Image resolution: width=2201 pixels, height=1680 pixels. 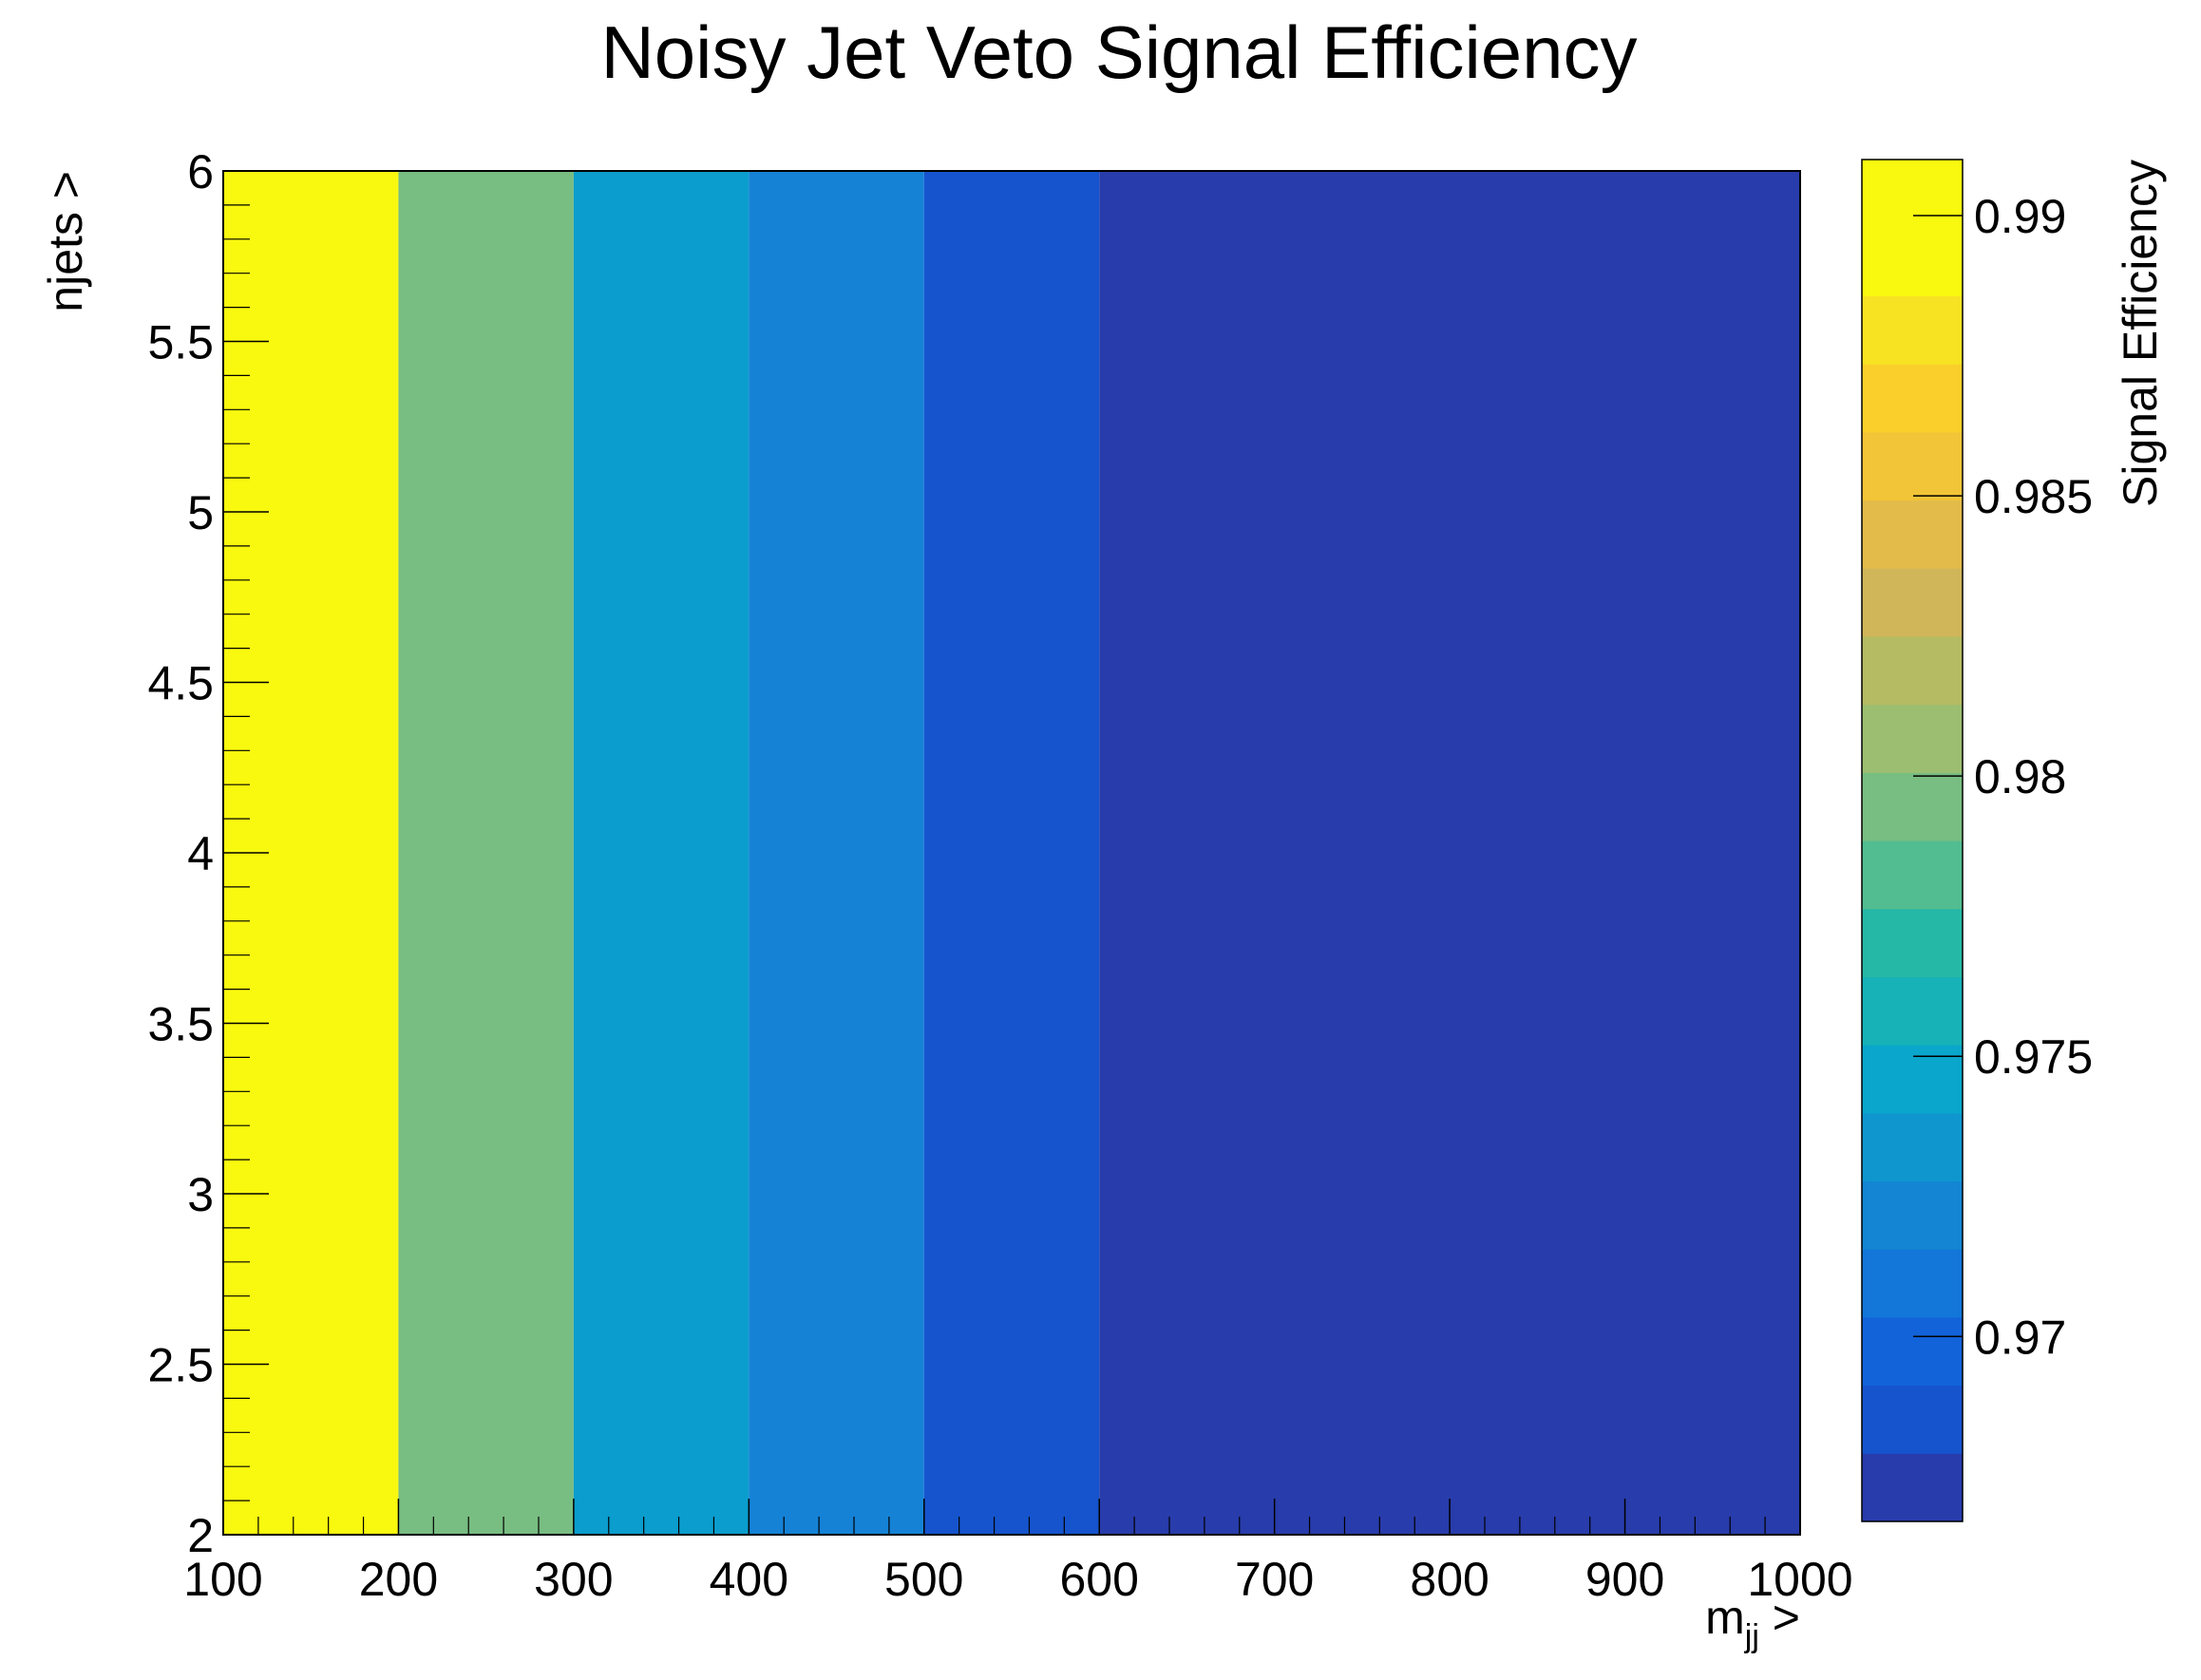 I want to click on chart-title: Noisy Jet Veto Signal Efficiency, so click(x=1119, y=52).